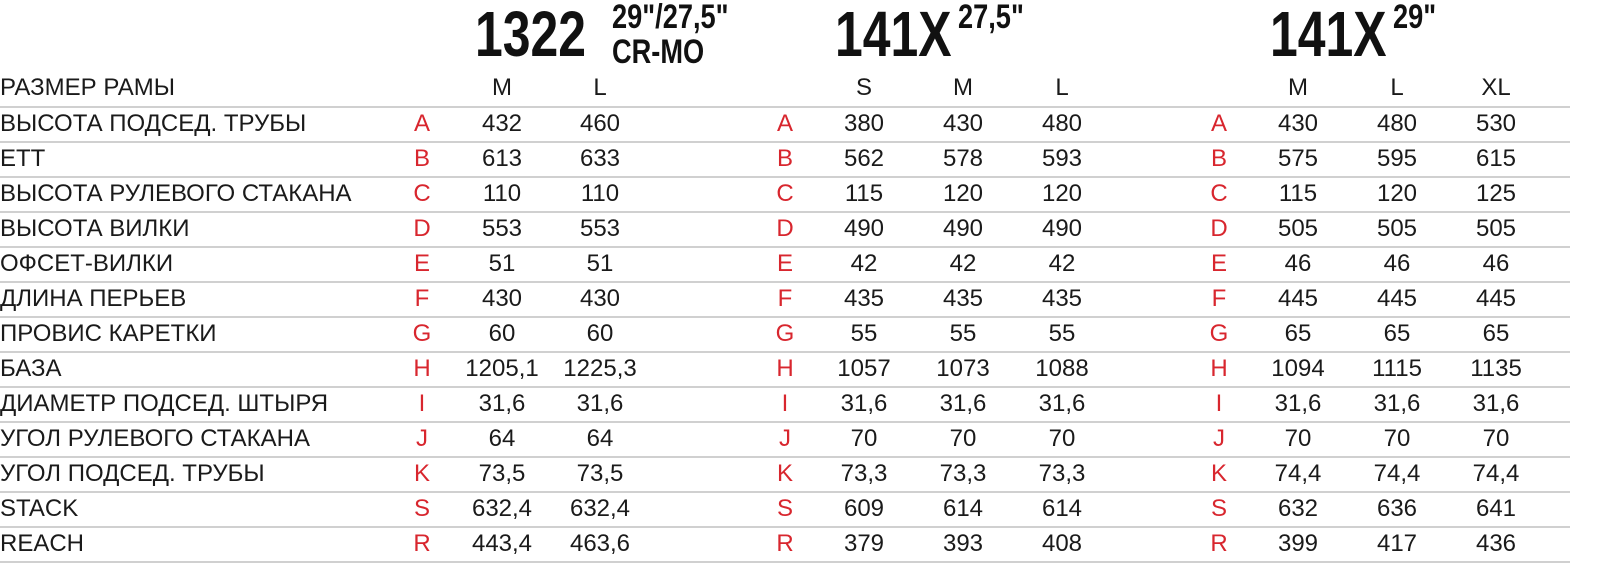  Describe the element at coordinates (1496, 87) in the screenshot. I see `size-label: XL` at that location.